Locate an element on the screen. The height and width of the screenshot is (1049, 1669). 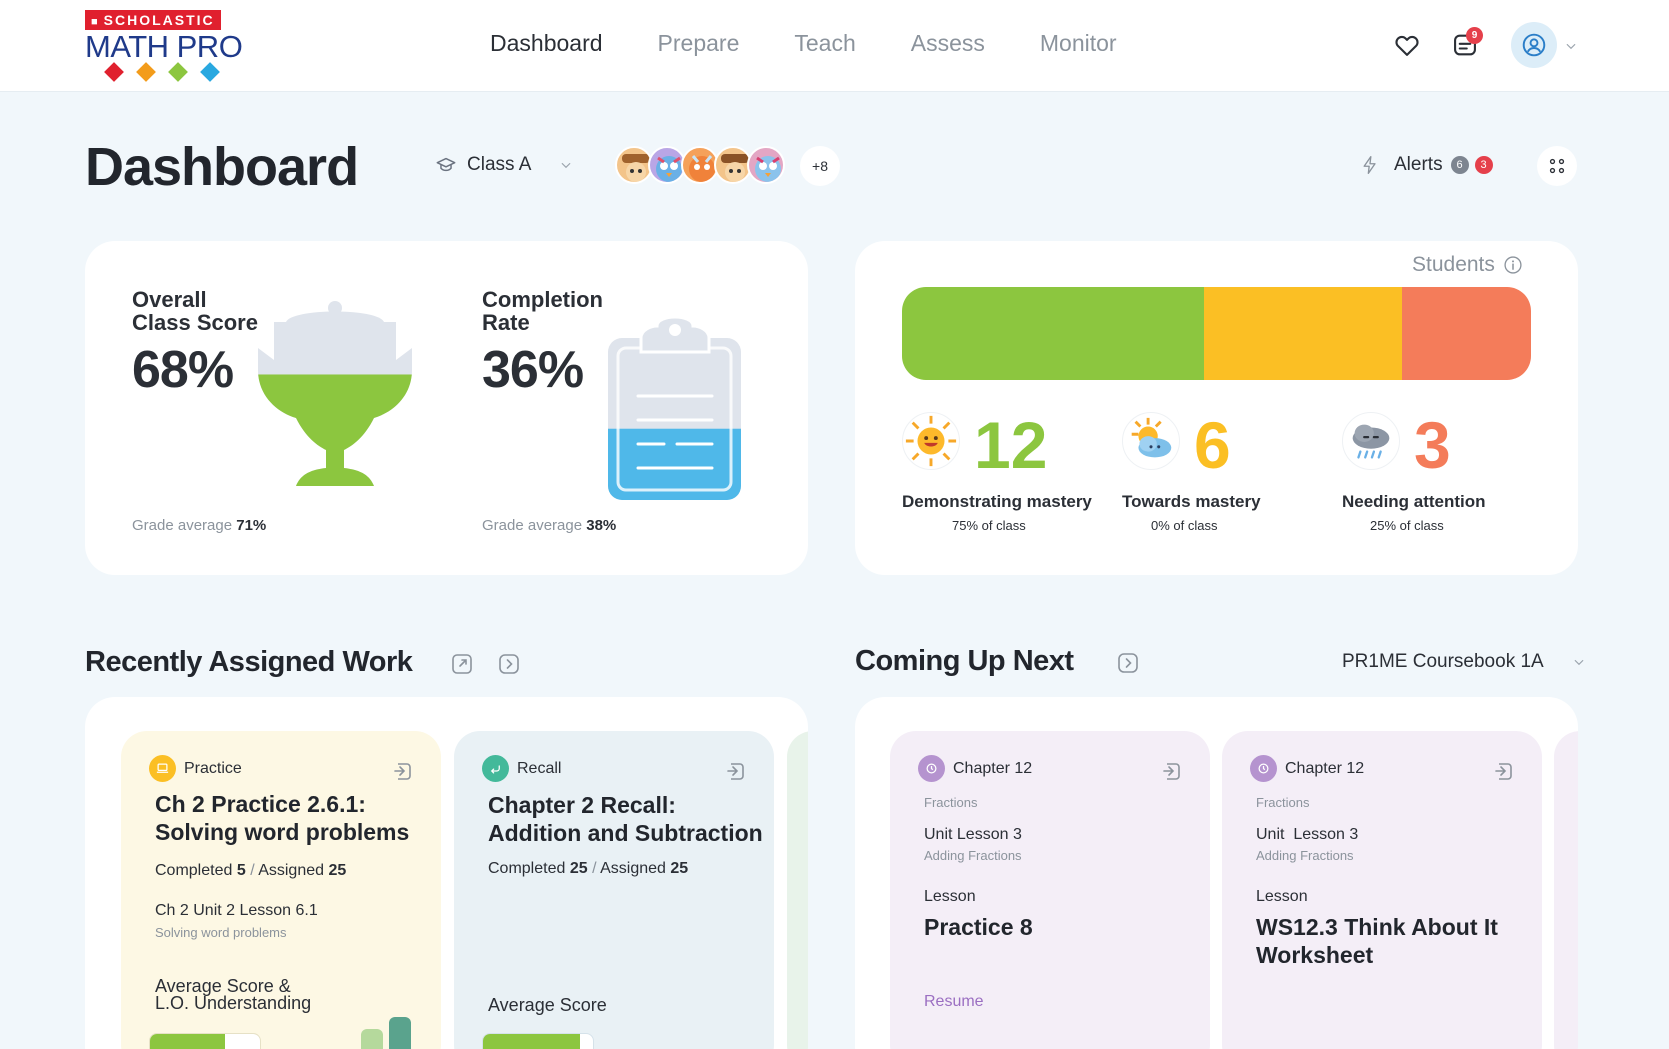
chapter-topic: Fractions is located at coordinates (951, 802).